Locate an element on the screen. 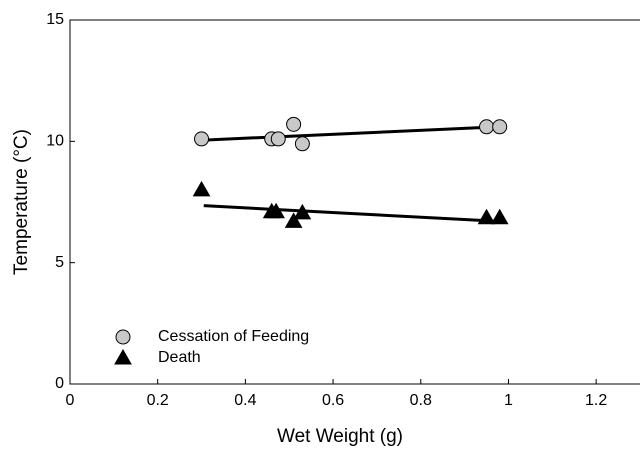  x-tick-label: 0.6 is located at coordinates (333, 400).